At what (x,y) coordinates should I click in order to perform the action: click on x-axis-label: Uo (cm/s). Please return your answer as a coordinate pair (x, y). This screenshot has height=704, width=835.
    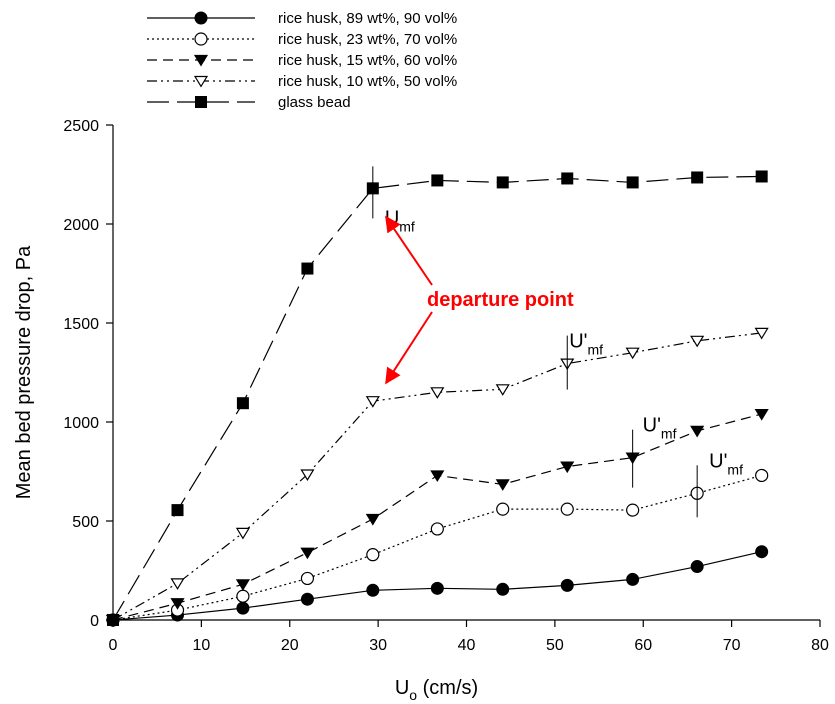
    Looking at the image, I should click on (436, 690).